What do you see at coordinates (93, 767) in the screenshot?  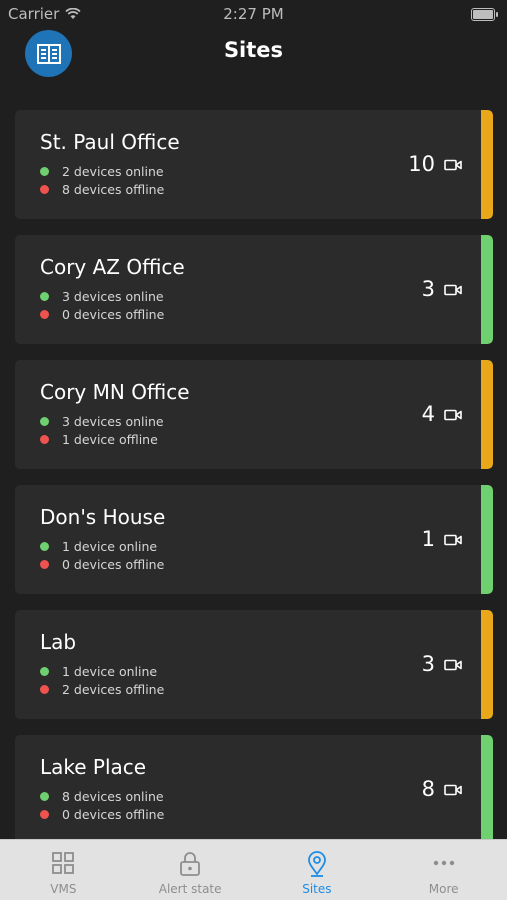 I see `site-name: Lake Place` at bounding box center [93, 767].